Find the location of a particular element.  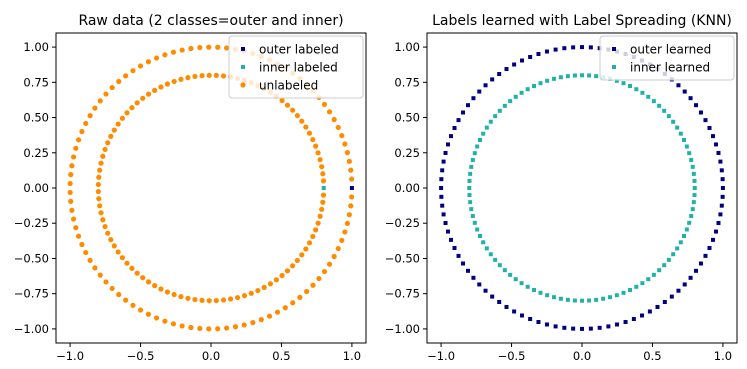

y-tick-label: −0.75 is located at coordinates (402, 294).